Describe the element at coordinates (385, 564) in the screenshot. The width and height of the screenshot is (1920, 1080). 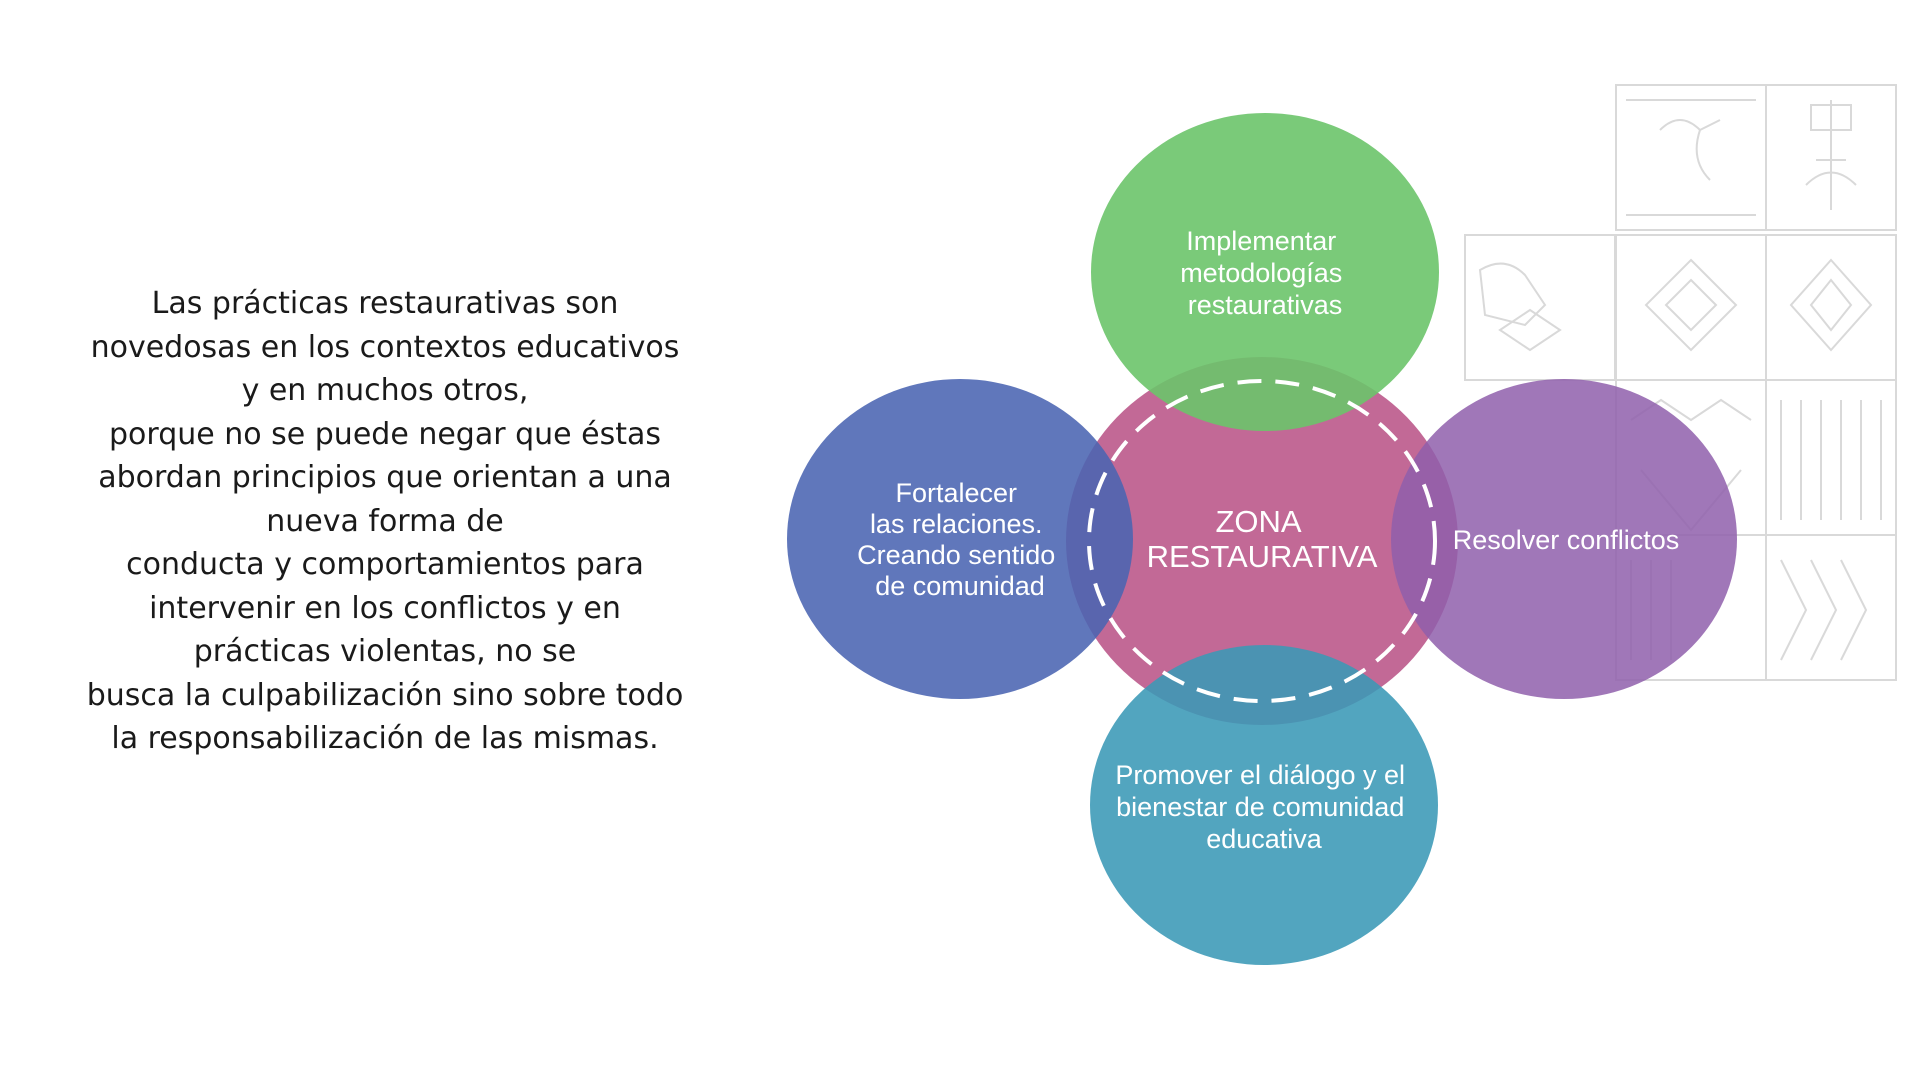
I see `intro-line: conducta y comportamientos para` at that location.